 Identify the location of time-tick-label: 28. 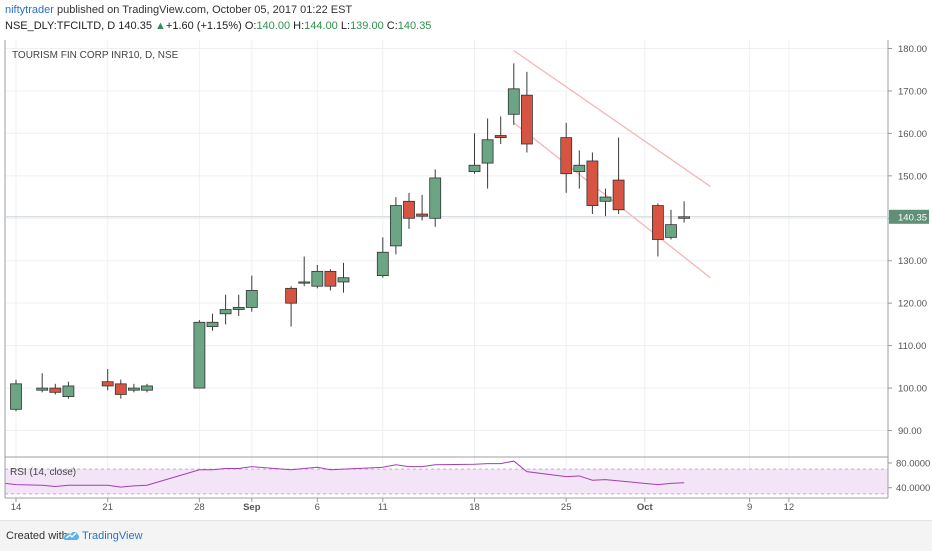
(199, 507).